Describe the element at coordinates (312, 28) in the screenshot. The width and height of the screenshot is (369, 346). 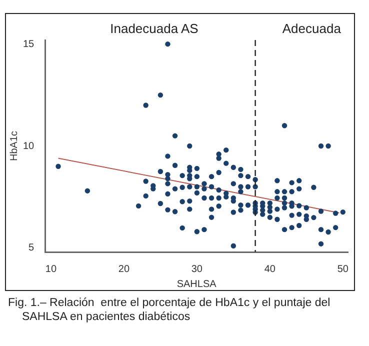
I see `text: Adecuada` at that location.